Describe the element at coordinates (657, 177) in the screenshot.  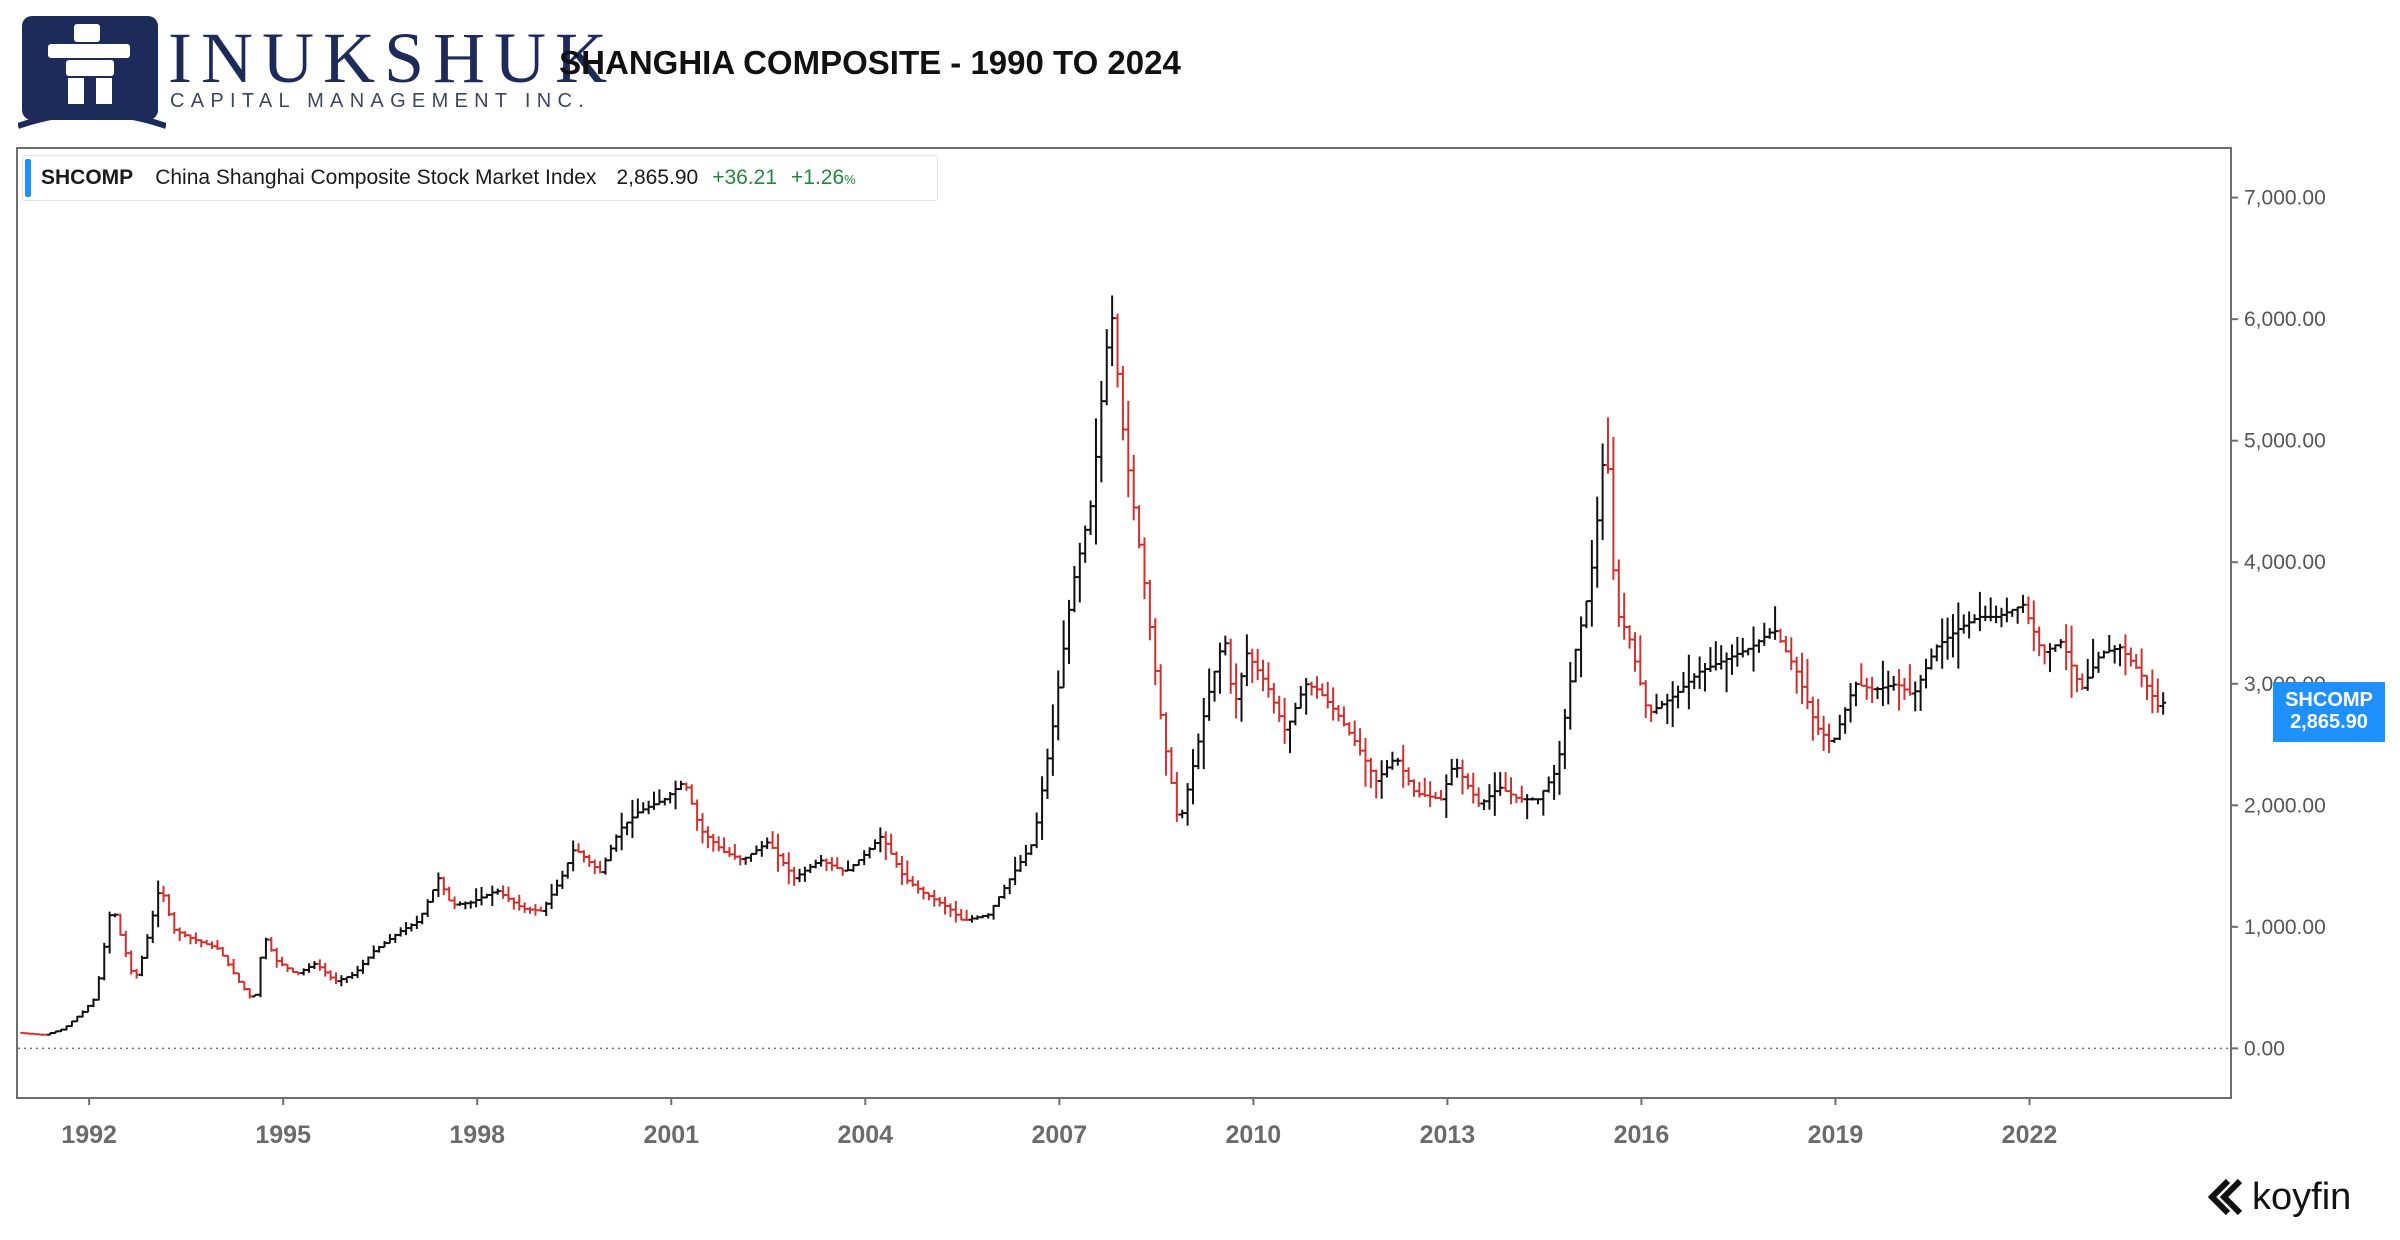
I see `legend-last-value: 2,865.90` at that location.